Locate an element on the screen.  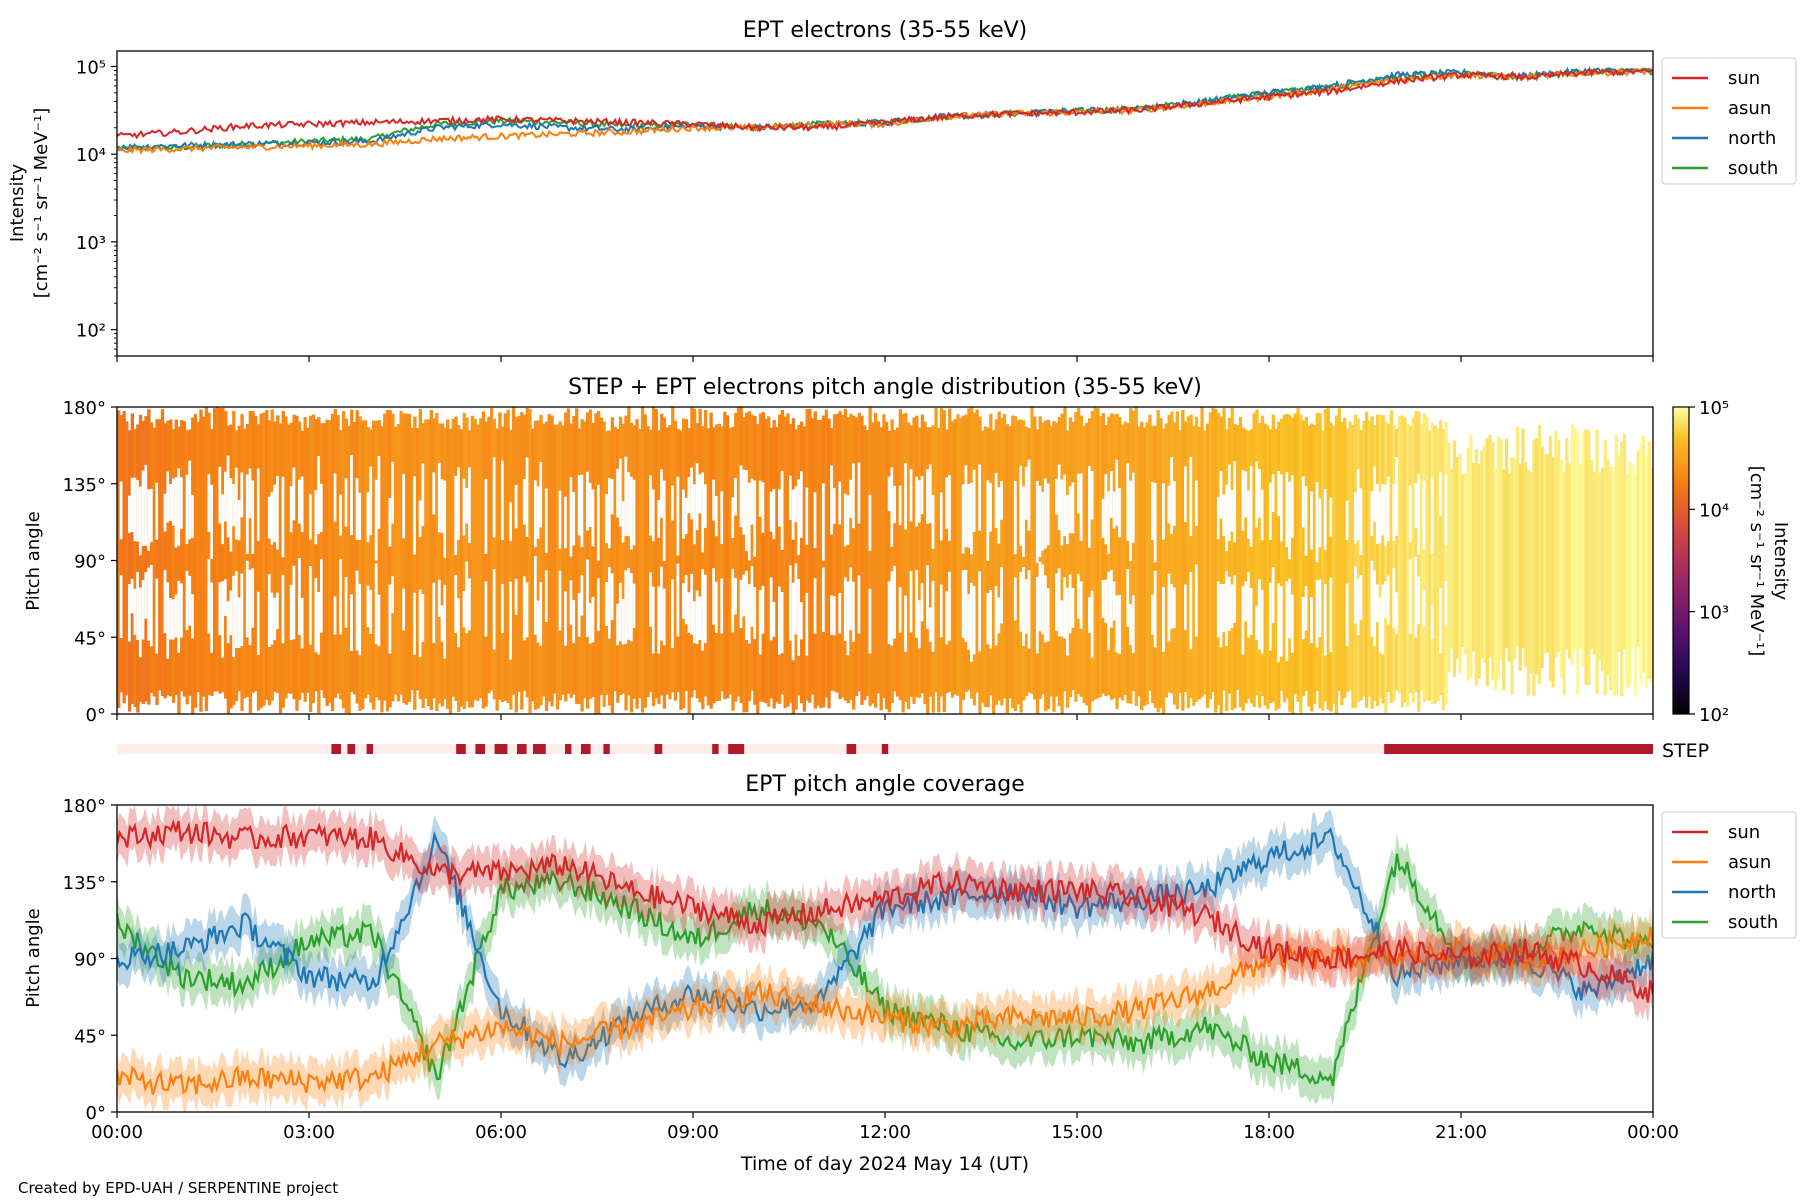
colorbar-label: Intensity is located at coordinates (1780, 561).